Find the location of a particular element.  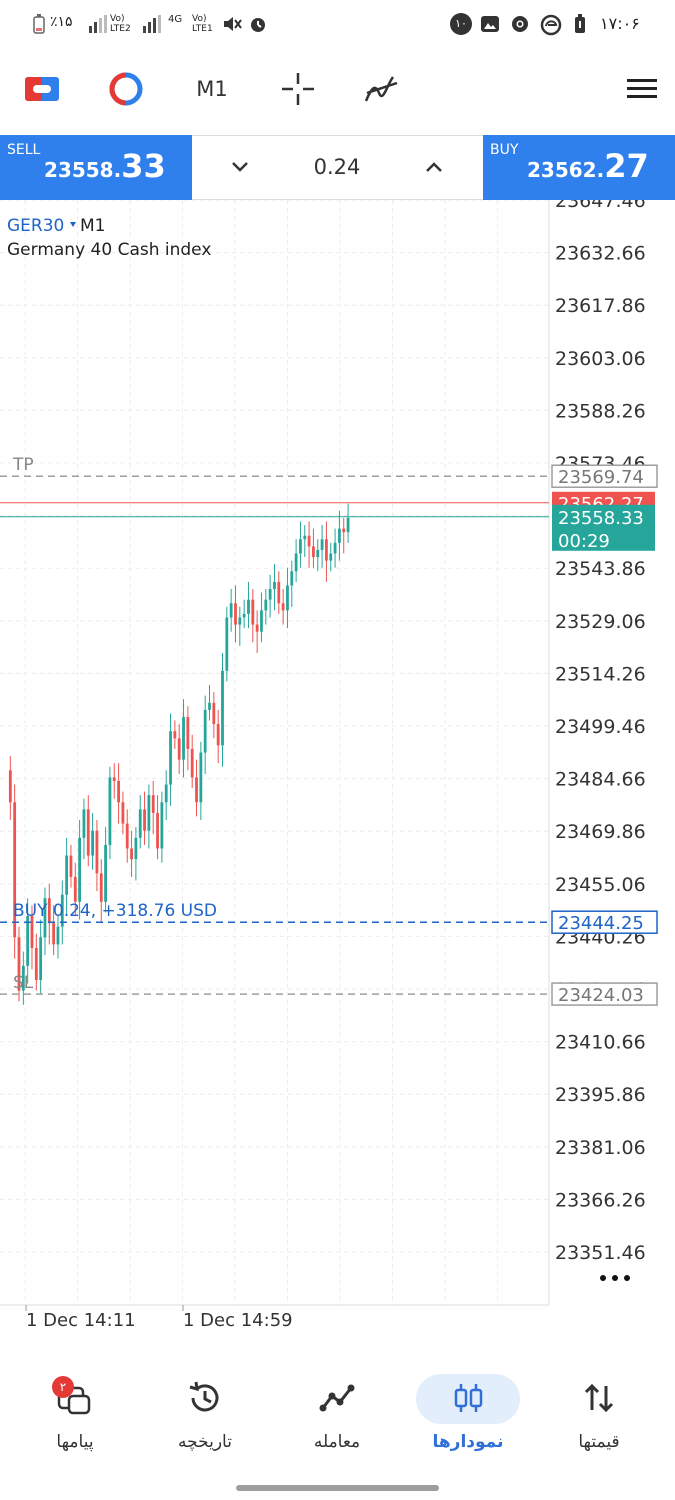

hamburger-icon is located at coordinates (642, 88).